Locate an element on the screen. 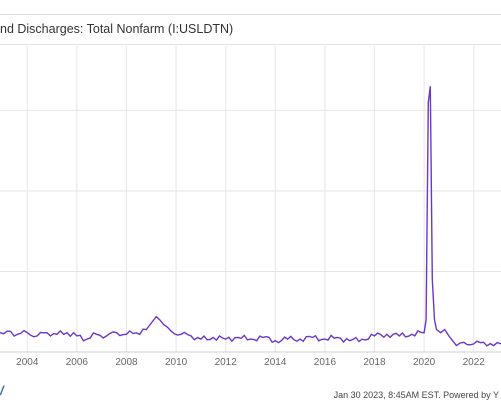 This screenshot has width=501, height=418. title-divider is located at coordinates (250, 44).